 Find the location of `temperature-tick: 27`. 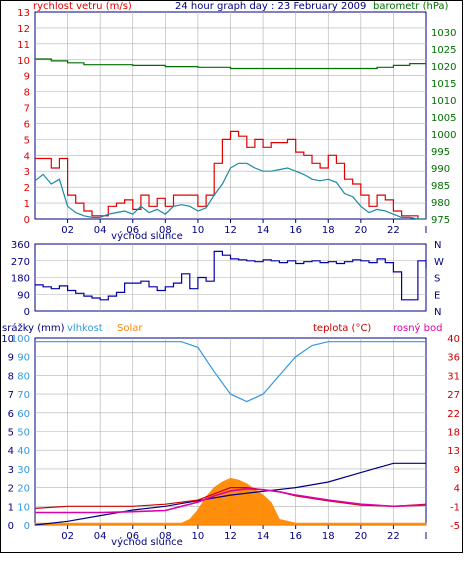

temperature-tick: 27 is located at coordinates (453, 395).